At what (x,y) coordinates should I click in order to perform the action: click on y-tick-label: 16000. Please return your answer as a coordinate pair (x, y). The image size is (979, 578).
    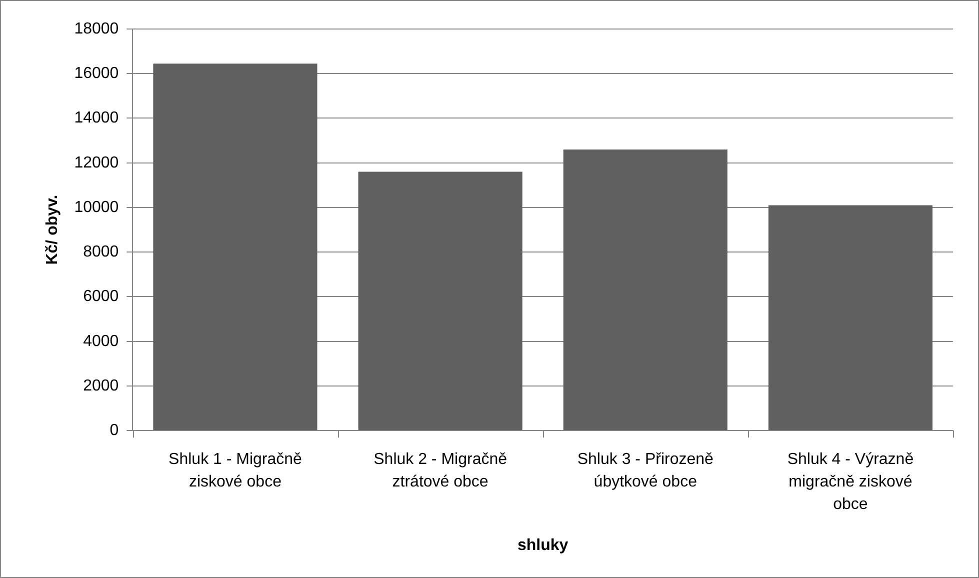
    Looking at the image, I should click on (96, 73).